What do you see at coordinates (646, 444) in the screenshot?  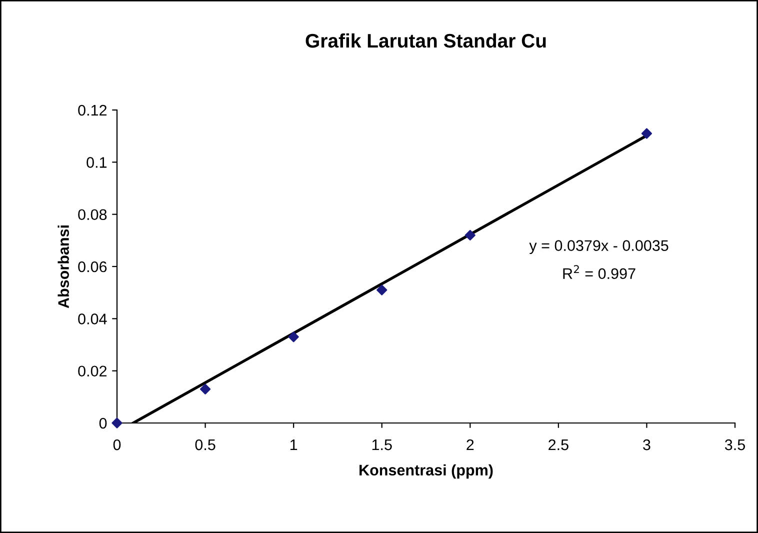 I see `x-tick-label: 3` at bounding box center [646, 444].